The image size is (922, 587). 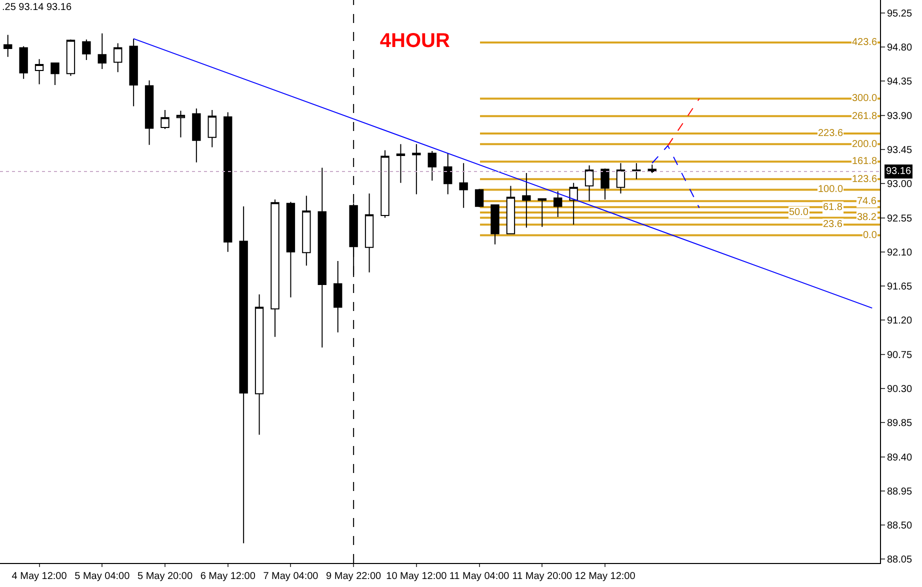 What do you see at coordinates (899, 389) in the screenshot?
I see `y-tick-label: 90.30` at bounding box center [899, 389].